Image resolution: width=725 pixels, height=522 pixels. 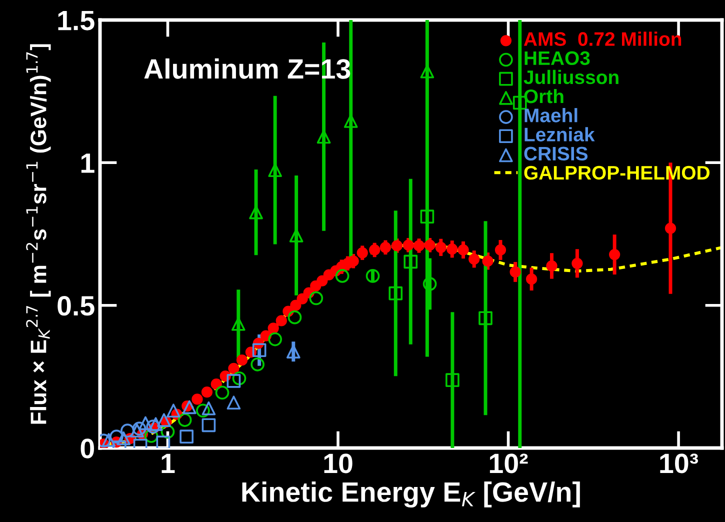 I want to click on y-tick-label: 0.5, so click(x=76, y=306).